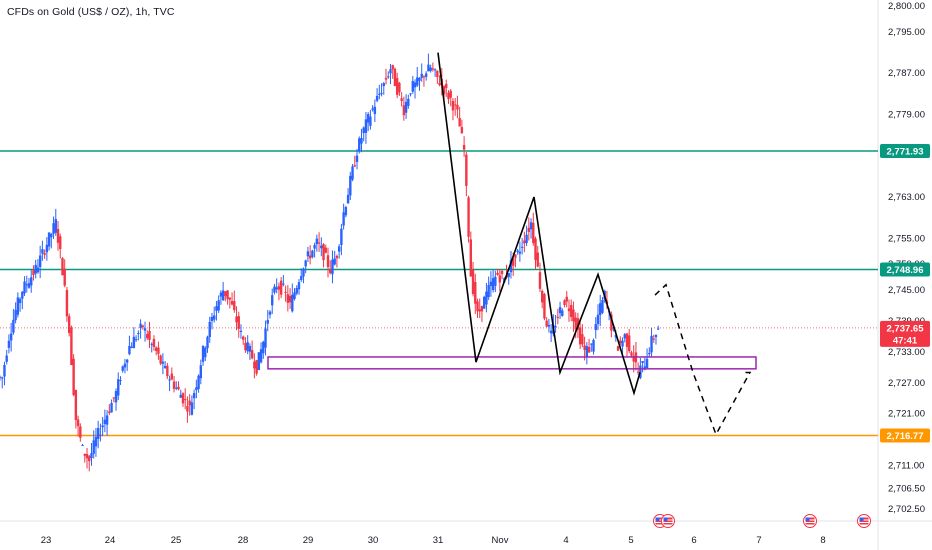 Image resolution: width=932 pixels, height=550 pixels. I want to click on y-tick-label: 2,702.50, so click(906, 509).